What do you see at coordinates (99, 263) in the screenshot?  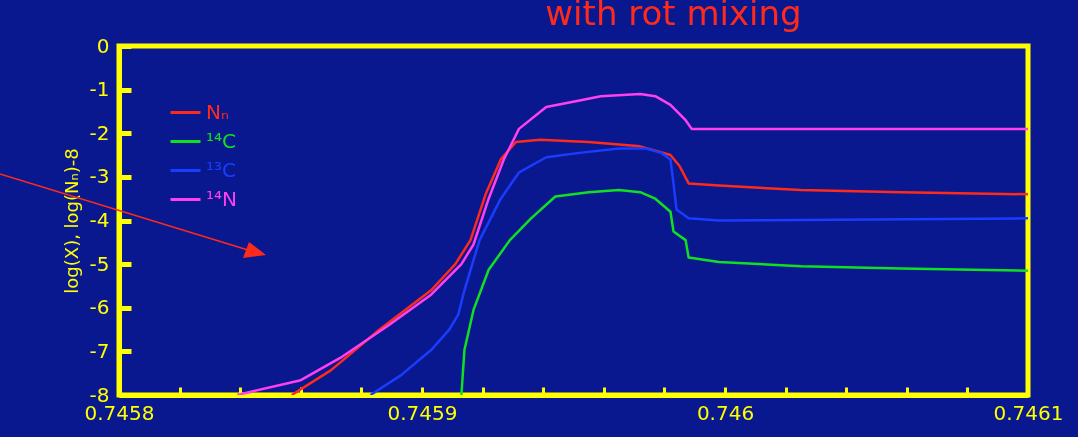 I see `y-tick-label: -5` at bounding box center [99, 263].